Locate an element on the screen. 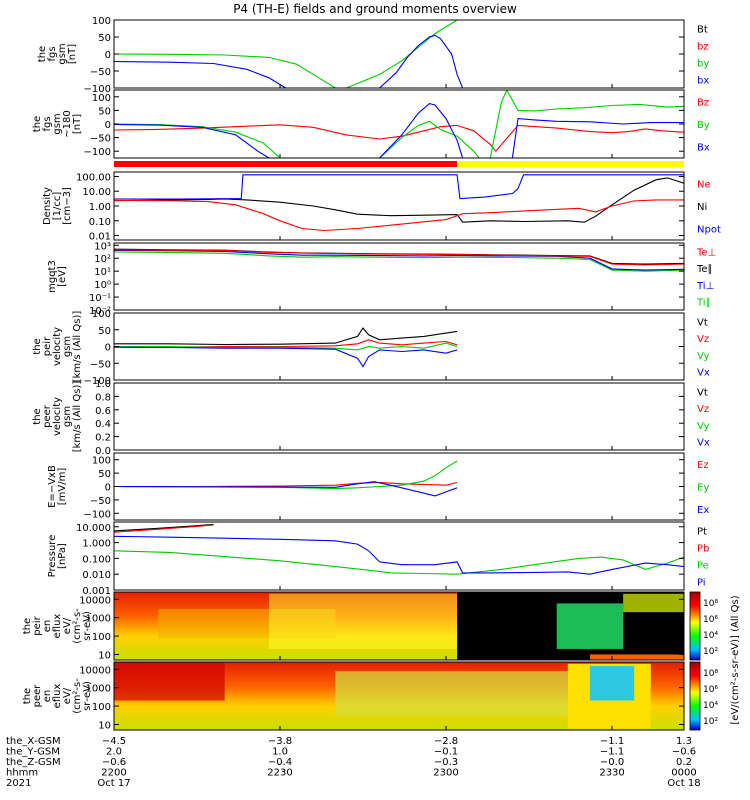  y-tick-label: 10 is located at coordinates (104, 655).